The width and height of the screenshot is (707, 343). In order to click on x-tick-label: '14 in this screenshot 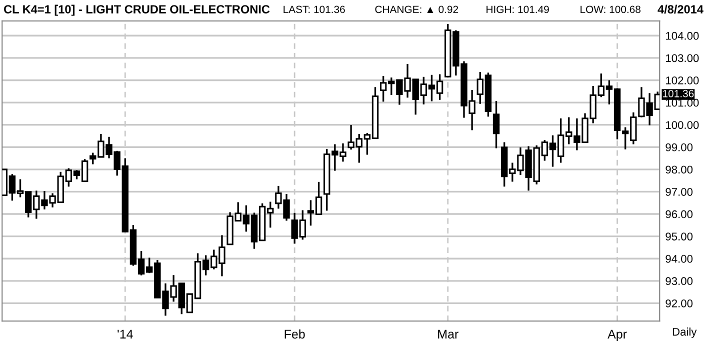, I will do `click(125, 334)`.